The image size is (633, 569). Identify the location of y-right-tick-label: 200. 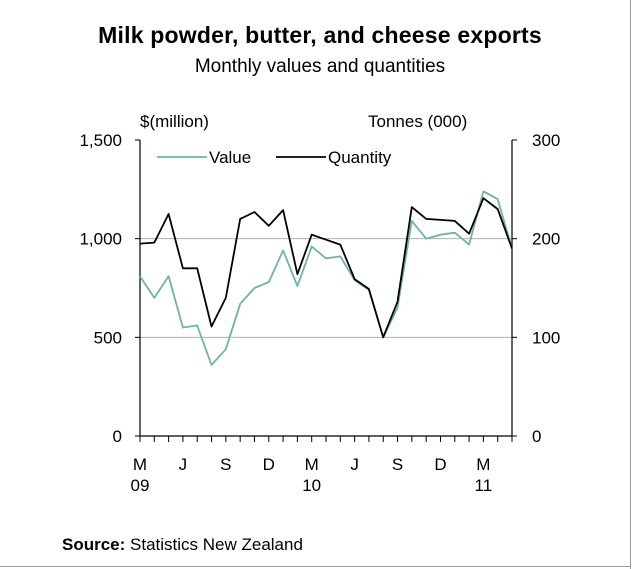
(546, 239).